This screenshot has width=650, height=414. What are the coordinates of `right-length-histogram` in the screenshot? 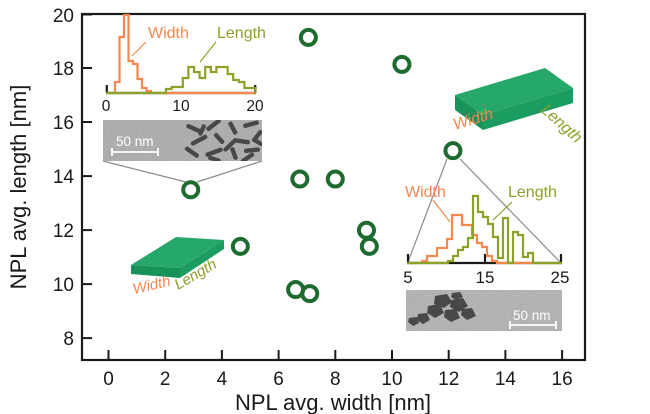 It's located at (484, 229).